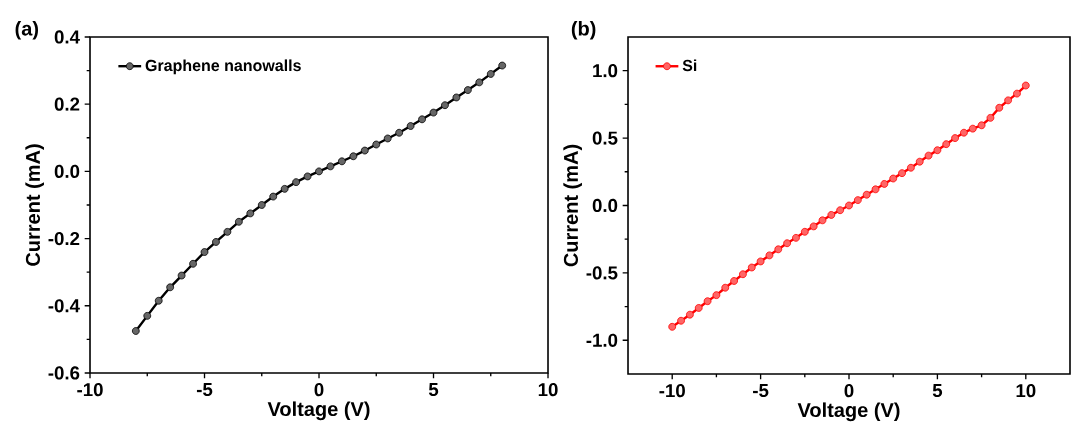  Describe the element at coordinates (64, 306) in the screenshot. I see `y-tick-label: -0.4` at that location.